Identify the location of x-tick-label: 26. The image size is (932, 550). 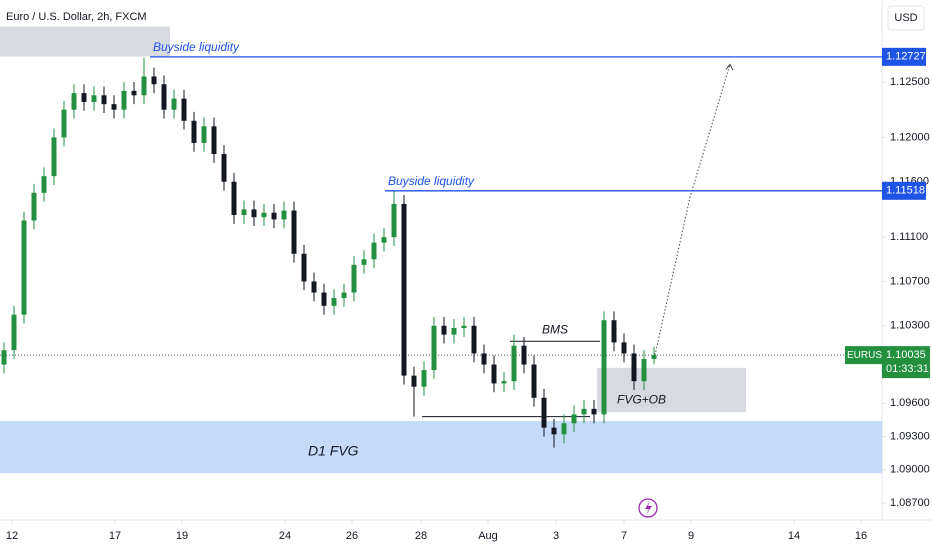
(352, 536).